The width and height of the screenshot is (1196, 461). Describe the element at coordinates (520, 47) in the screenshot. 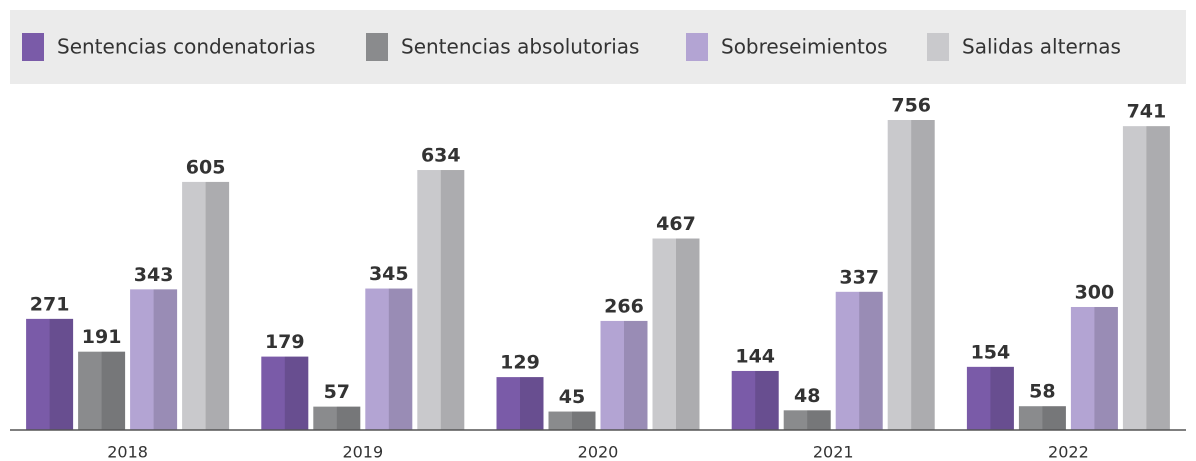

I see `legend-label: Sentencias absolutorias` at that location.